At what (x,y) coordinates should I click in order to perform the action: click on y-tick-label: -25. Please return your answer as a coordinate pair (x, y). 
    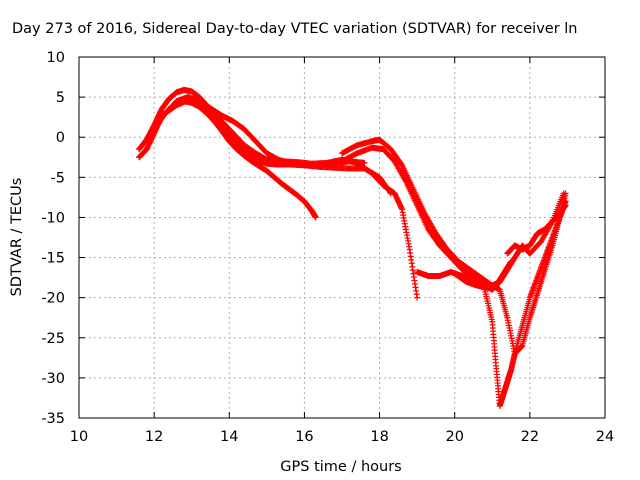
    Looking at the image, I should click on (53, 339).